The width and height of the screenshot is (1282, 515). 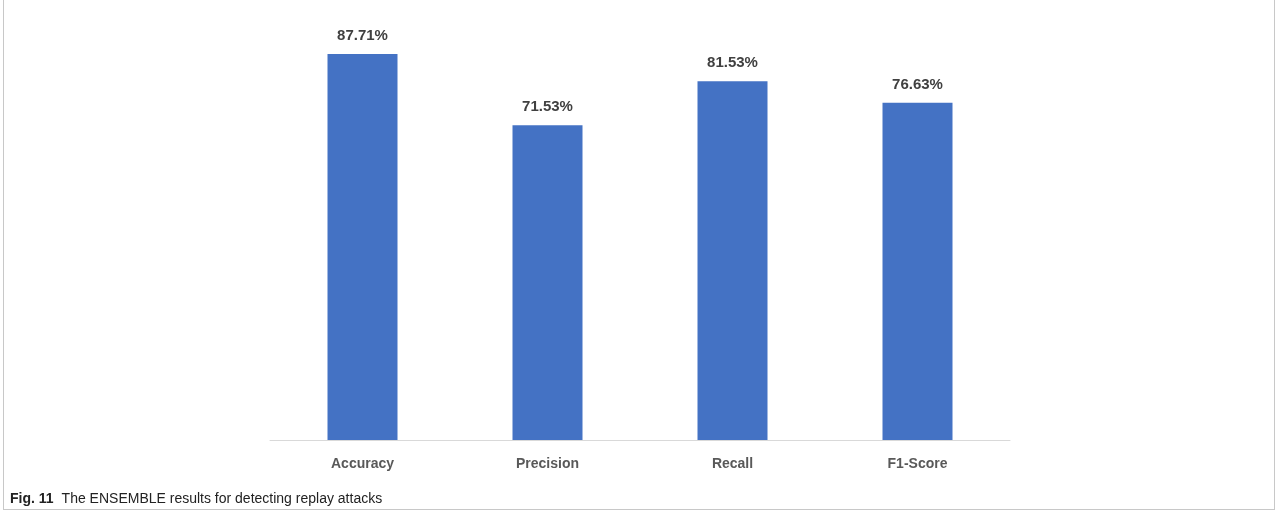 What do you see at coordinates (547, 463) in the screenshot?
I see `x-tick-label: Precision` at bounding box center [547, 463].